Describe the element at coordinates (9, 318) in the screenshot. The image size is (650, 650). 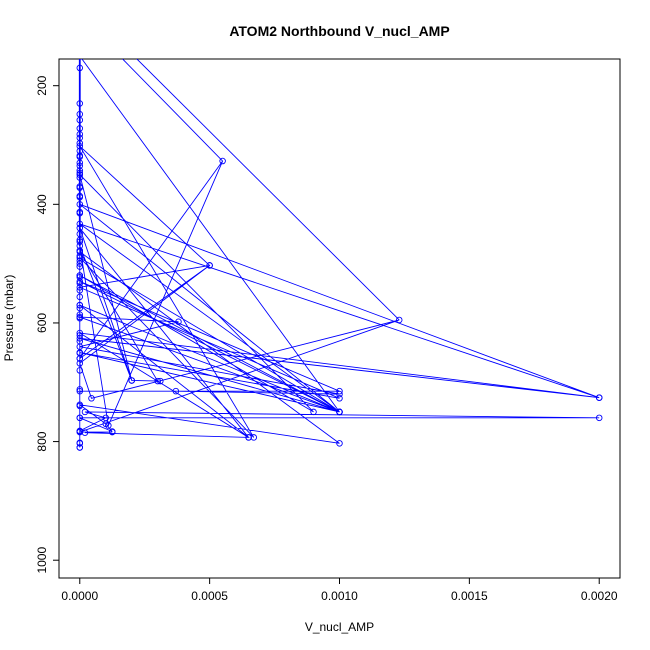
I see `y-axis-label: Pressure (mbar)` at that location.